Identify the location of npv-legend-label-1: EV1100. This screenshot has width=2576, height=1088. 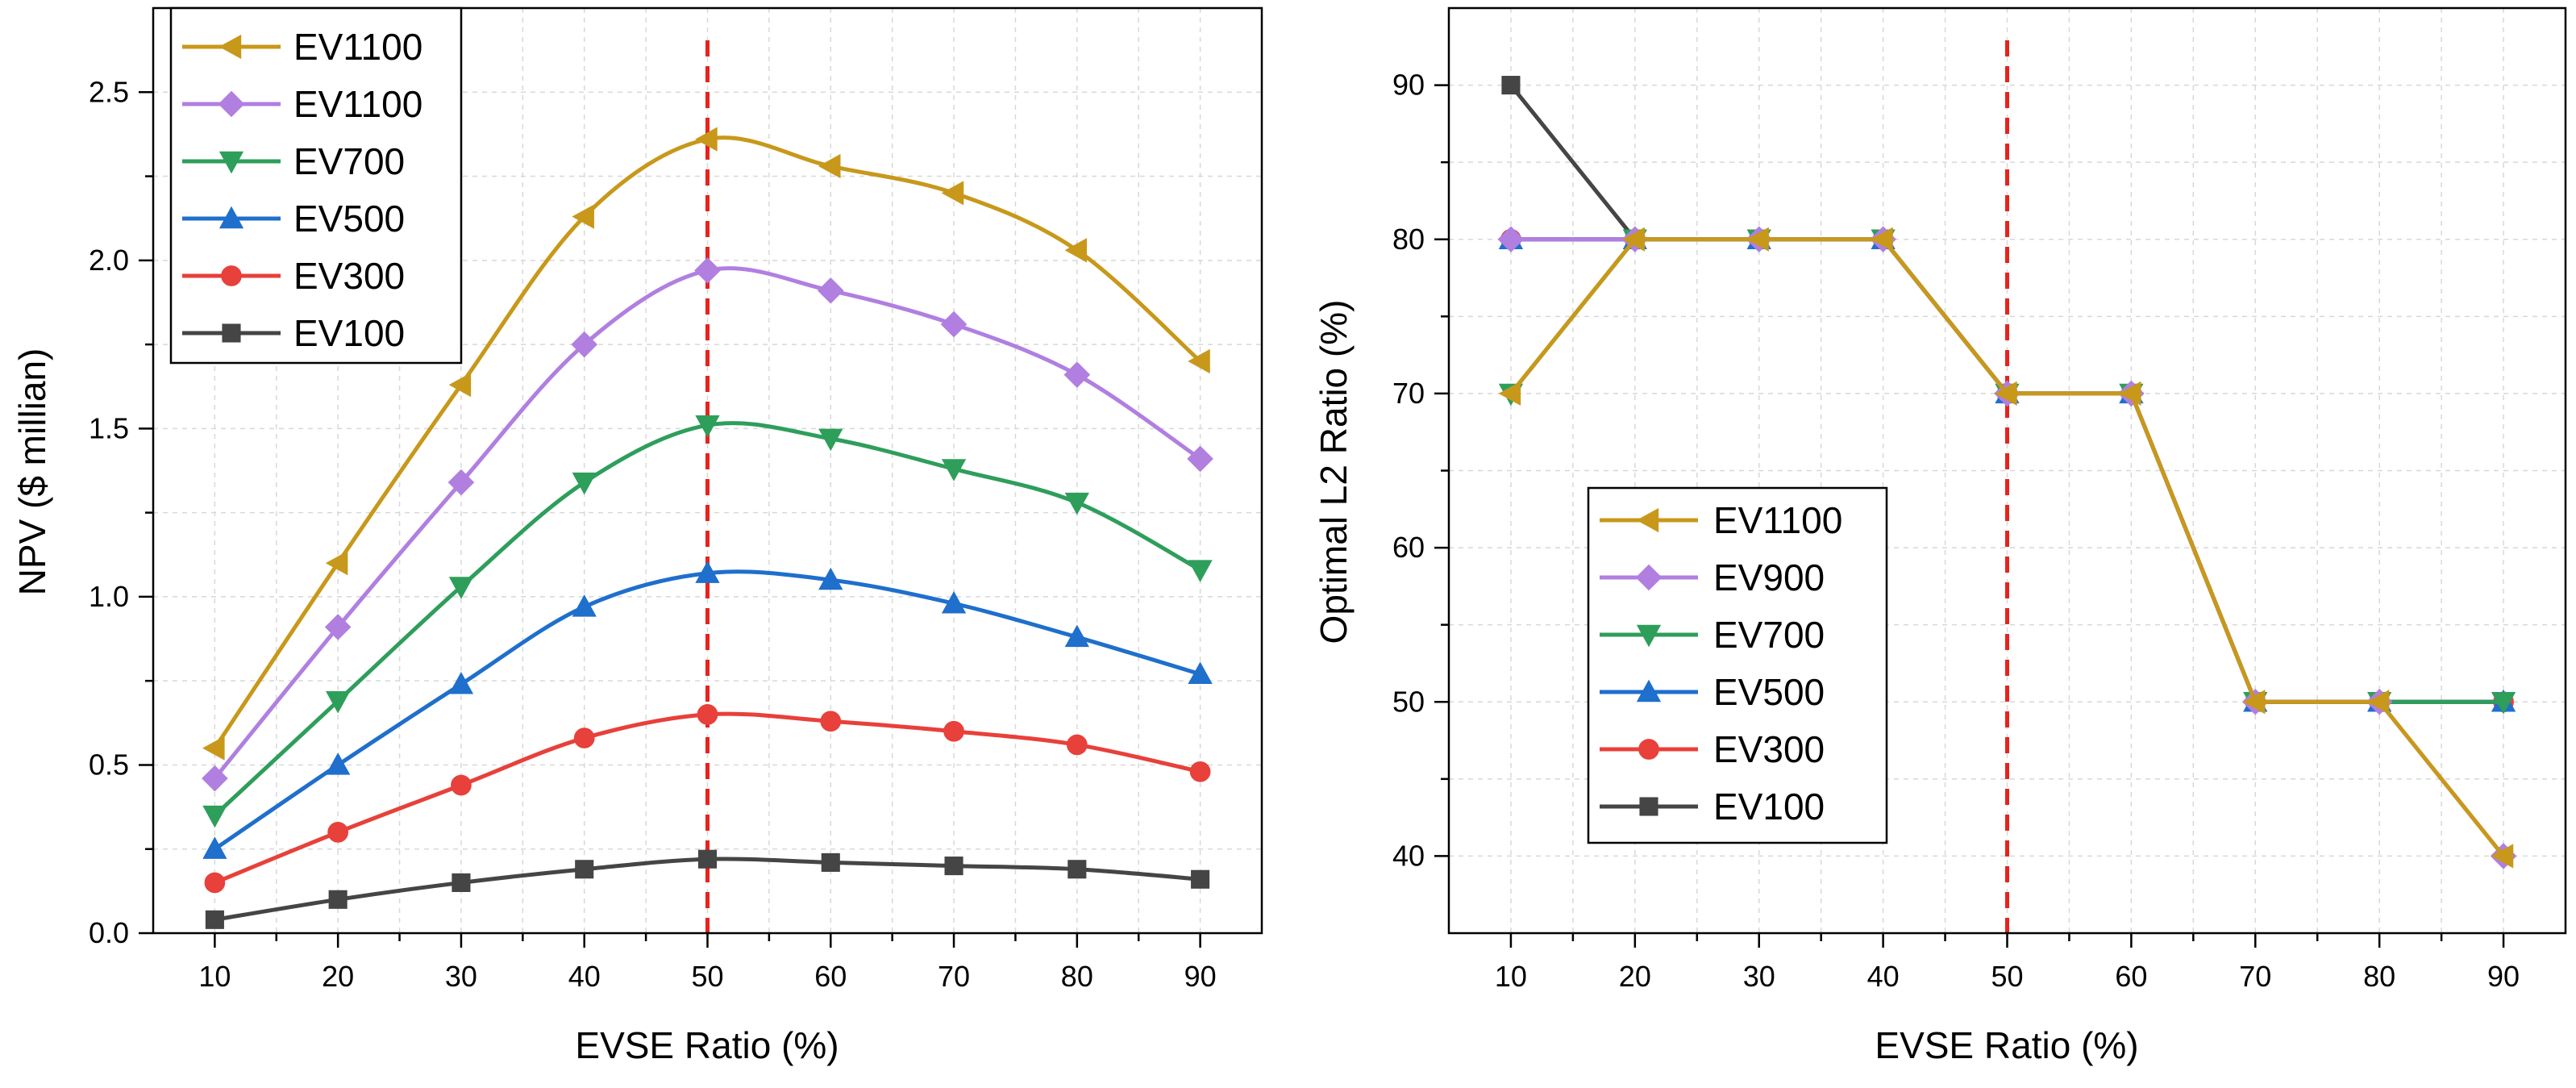
(358, 104).